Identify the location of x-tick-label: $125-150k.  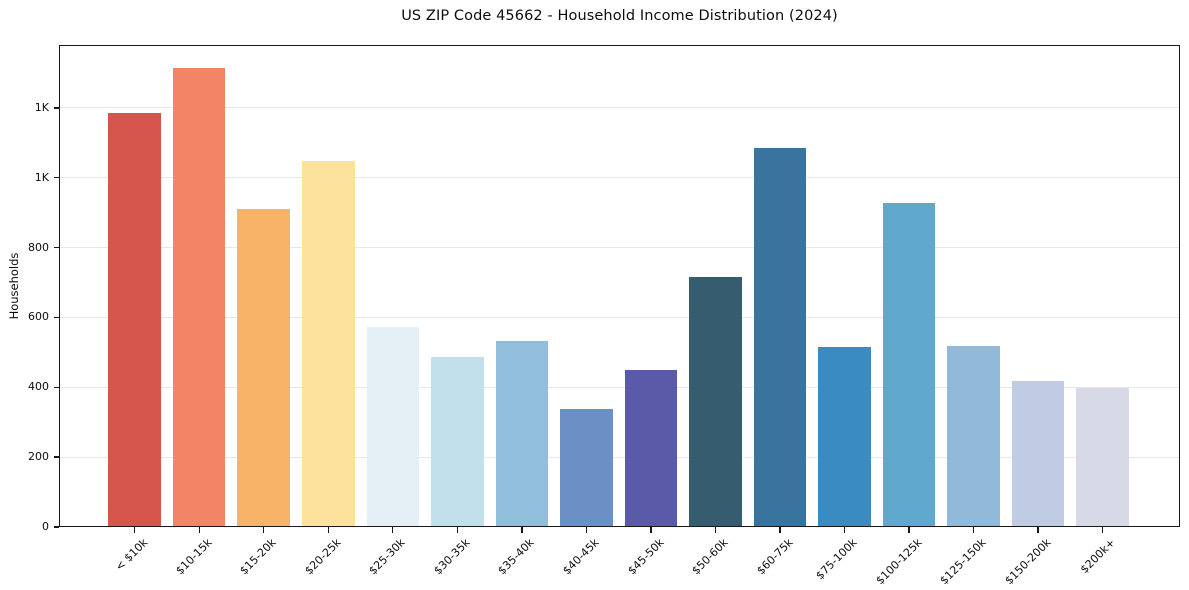
(963, 562).